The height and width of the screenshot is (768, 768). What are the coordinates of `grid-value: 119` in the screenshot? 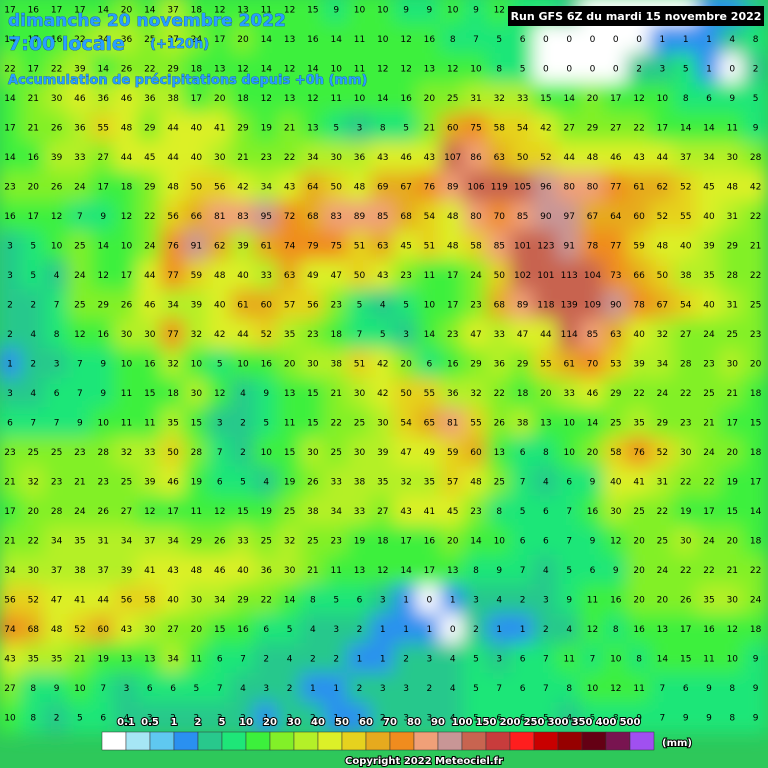 It's located at (499, 188).